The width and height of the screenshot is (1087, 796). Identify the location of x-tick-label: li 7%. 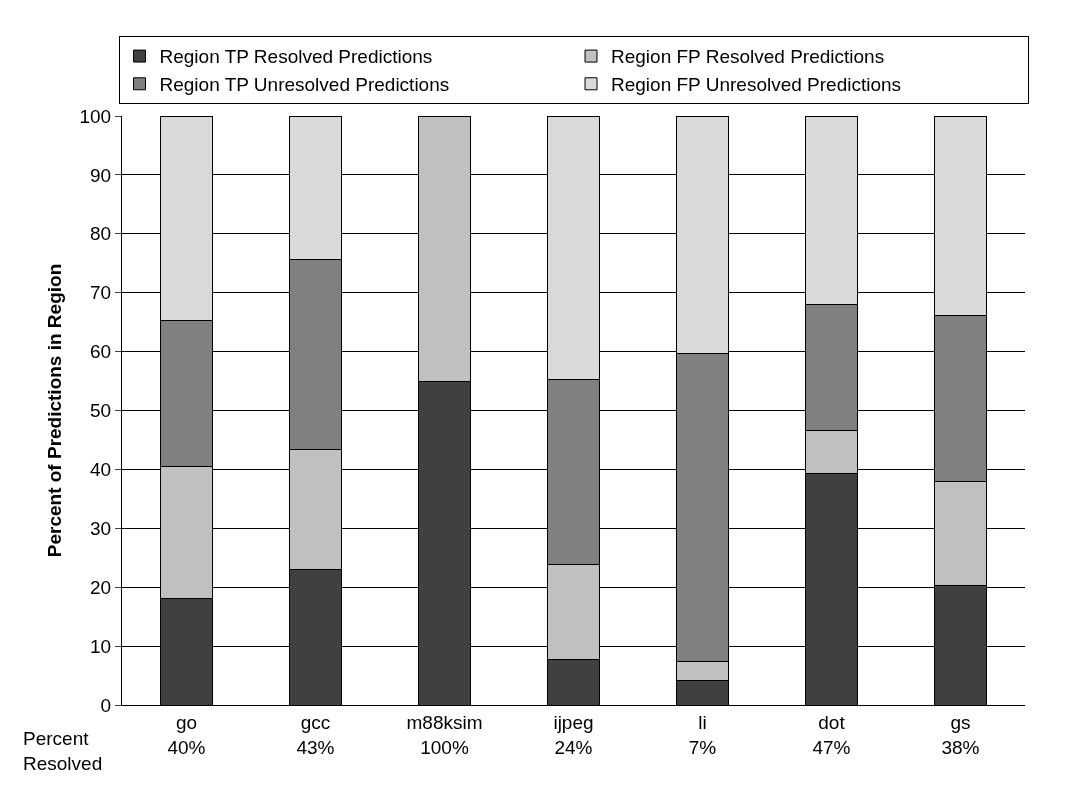
(702, 734).